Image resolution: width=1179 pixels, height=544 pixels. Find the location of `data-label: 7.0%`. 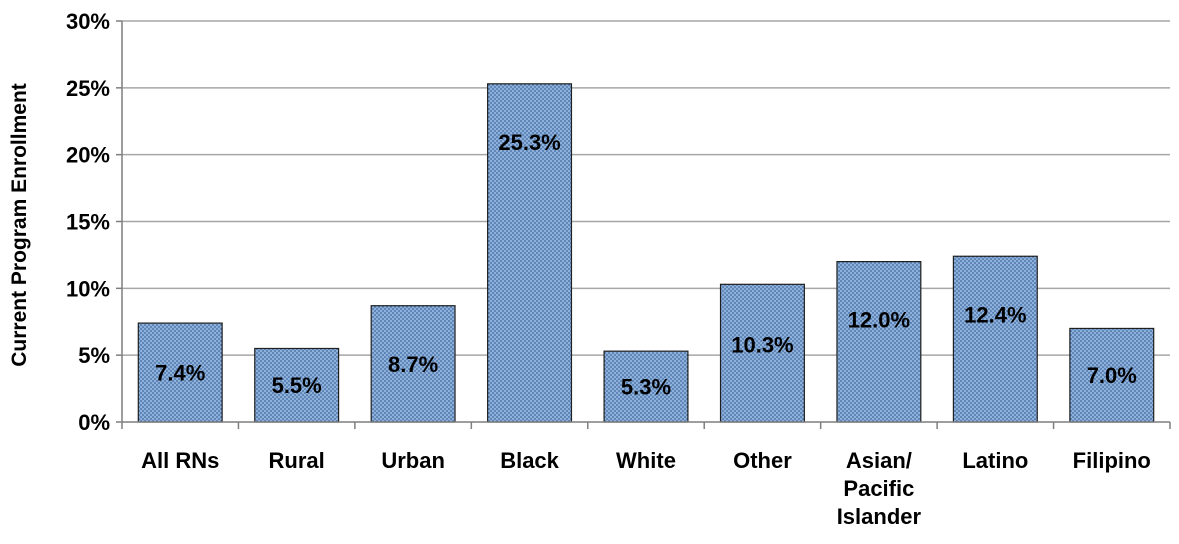

data-label: 7.0% is located at coordinates (1112, 375).